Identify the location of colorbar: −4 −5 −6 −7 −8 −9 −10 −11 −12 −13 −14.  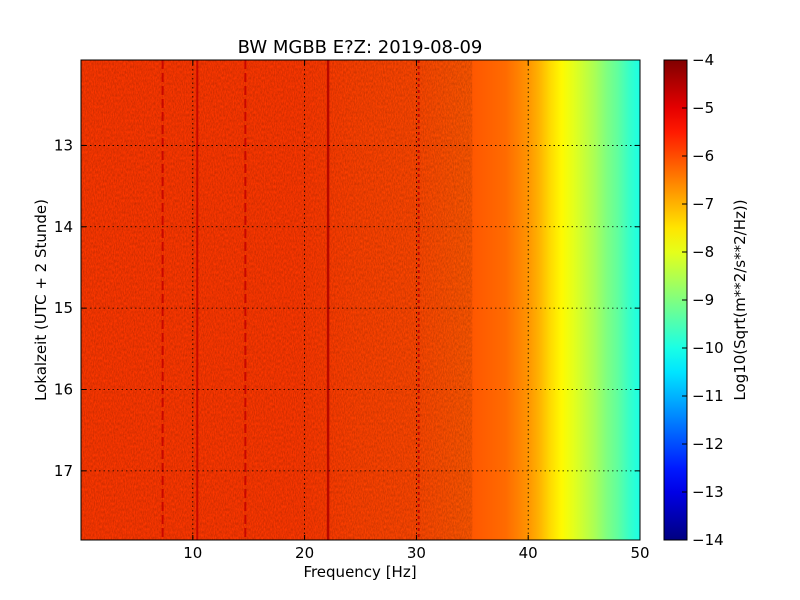
(693, 300).